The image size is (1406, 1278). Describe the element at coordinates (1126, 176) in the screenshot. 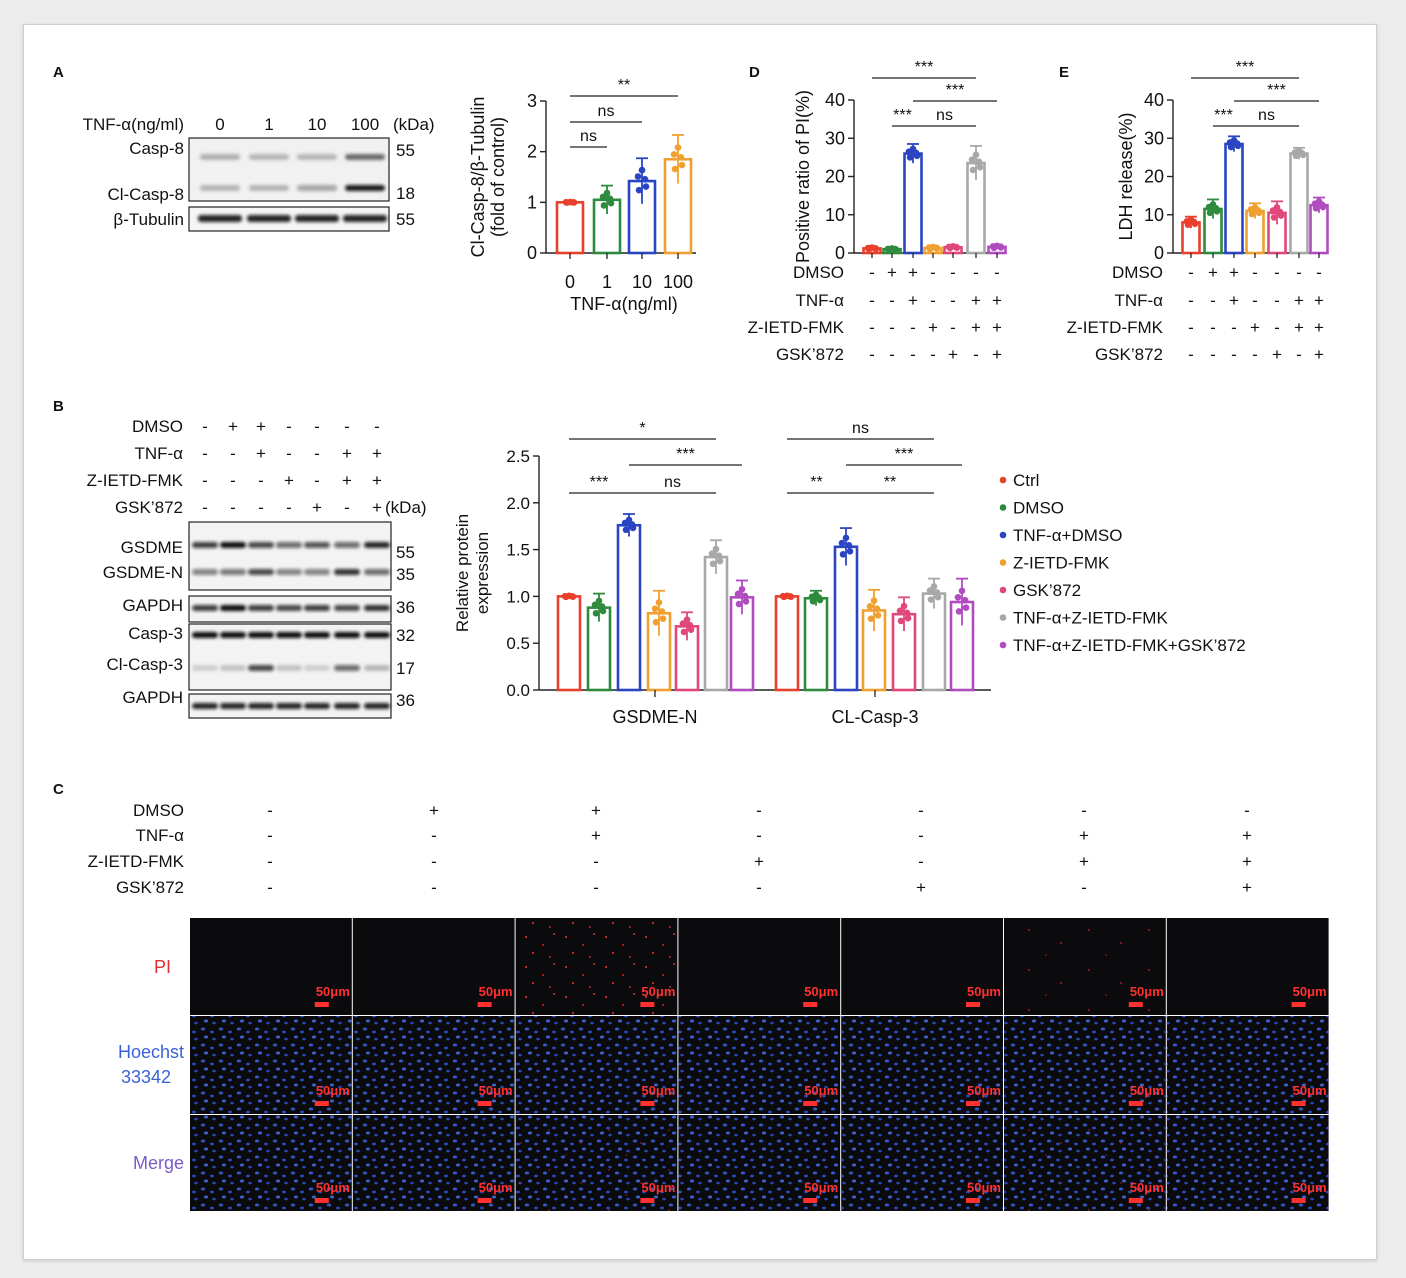

I see `y-axis-label: LDH release(%)` at that location.